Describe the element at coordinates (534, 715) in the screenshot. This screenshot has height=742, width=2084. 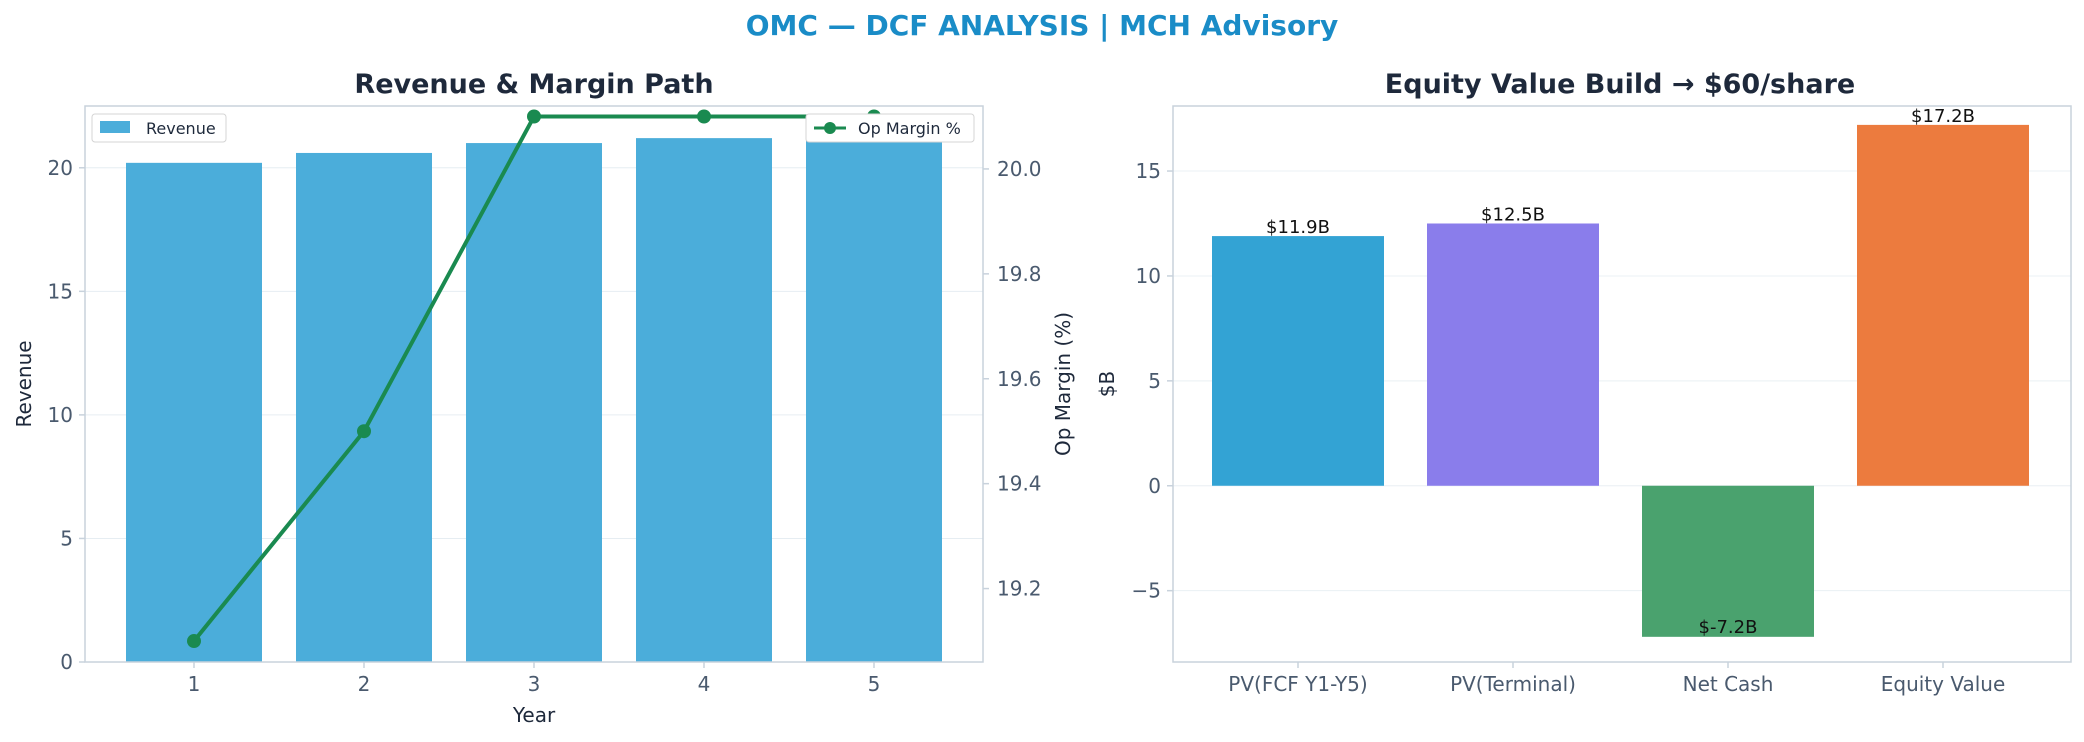
I see `year-x-axis-label: Year` at that location.